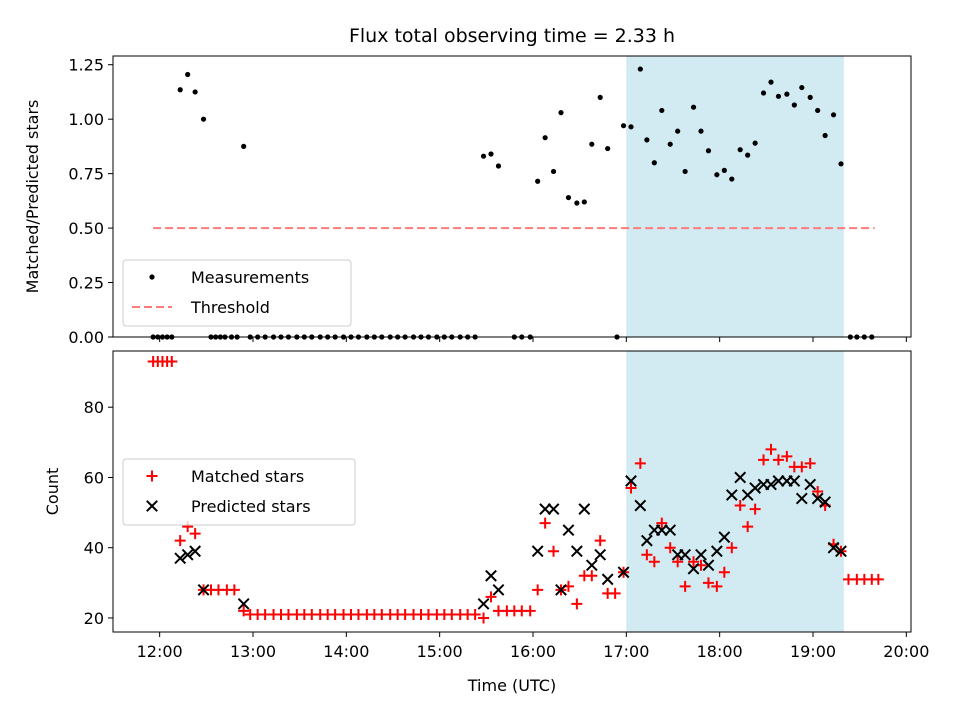 This screenshot has width=960, height=720. I want to click on chart-title: Flux total observing time = 2.33 h, so click(512, 36).